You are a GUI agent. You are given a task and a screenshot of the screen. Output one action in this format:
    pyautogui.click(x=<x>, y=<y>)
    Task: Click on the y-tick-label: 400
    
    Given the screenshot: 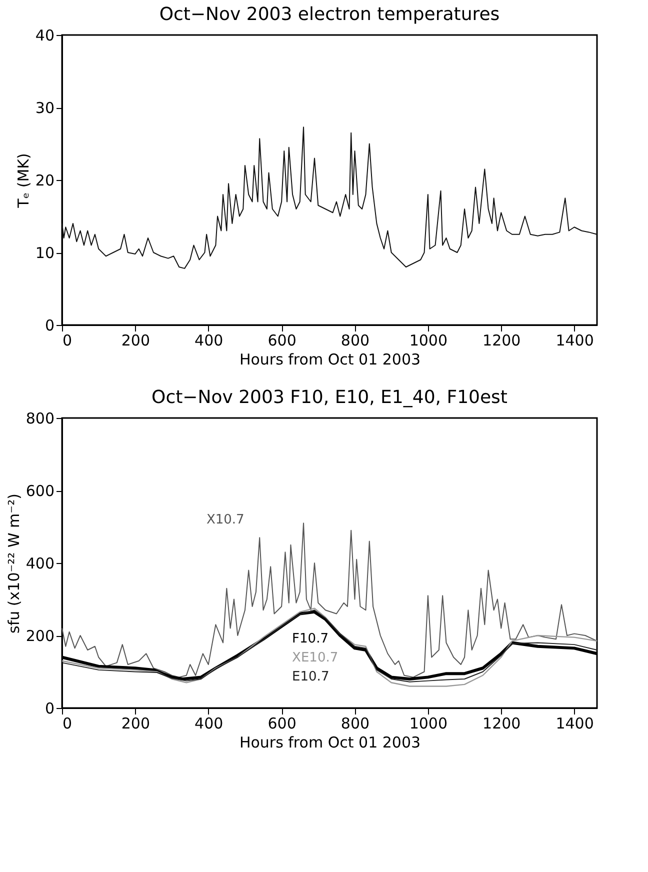 What is the action you would take?
    pyautogui.click(x=40, y=563)
    